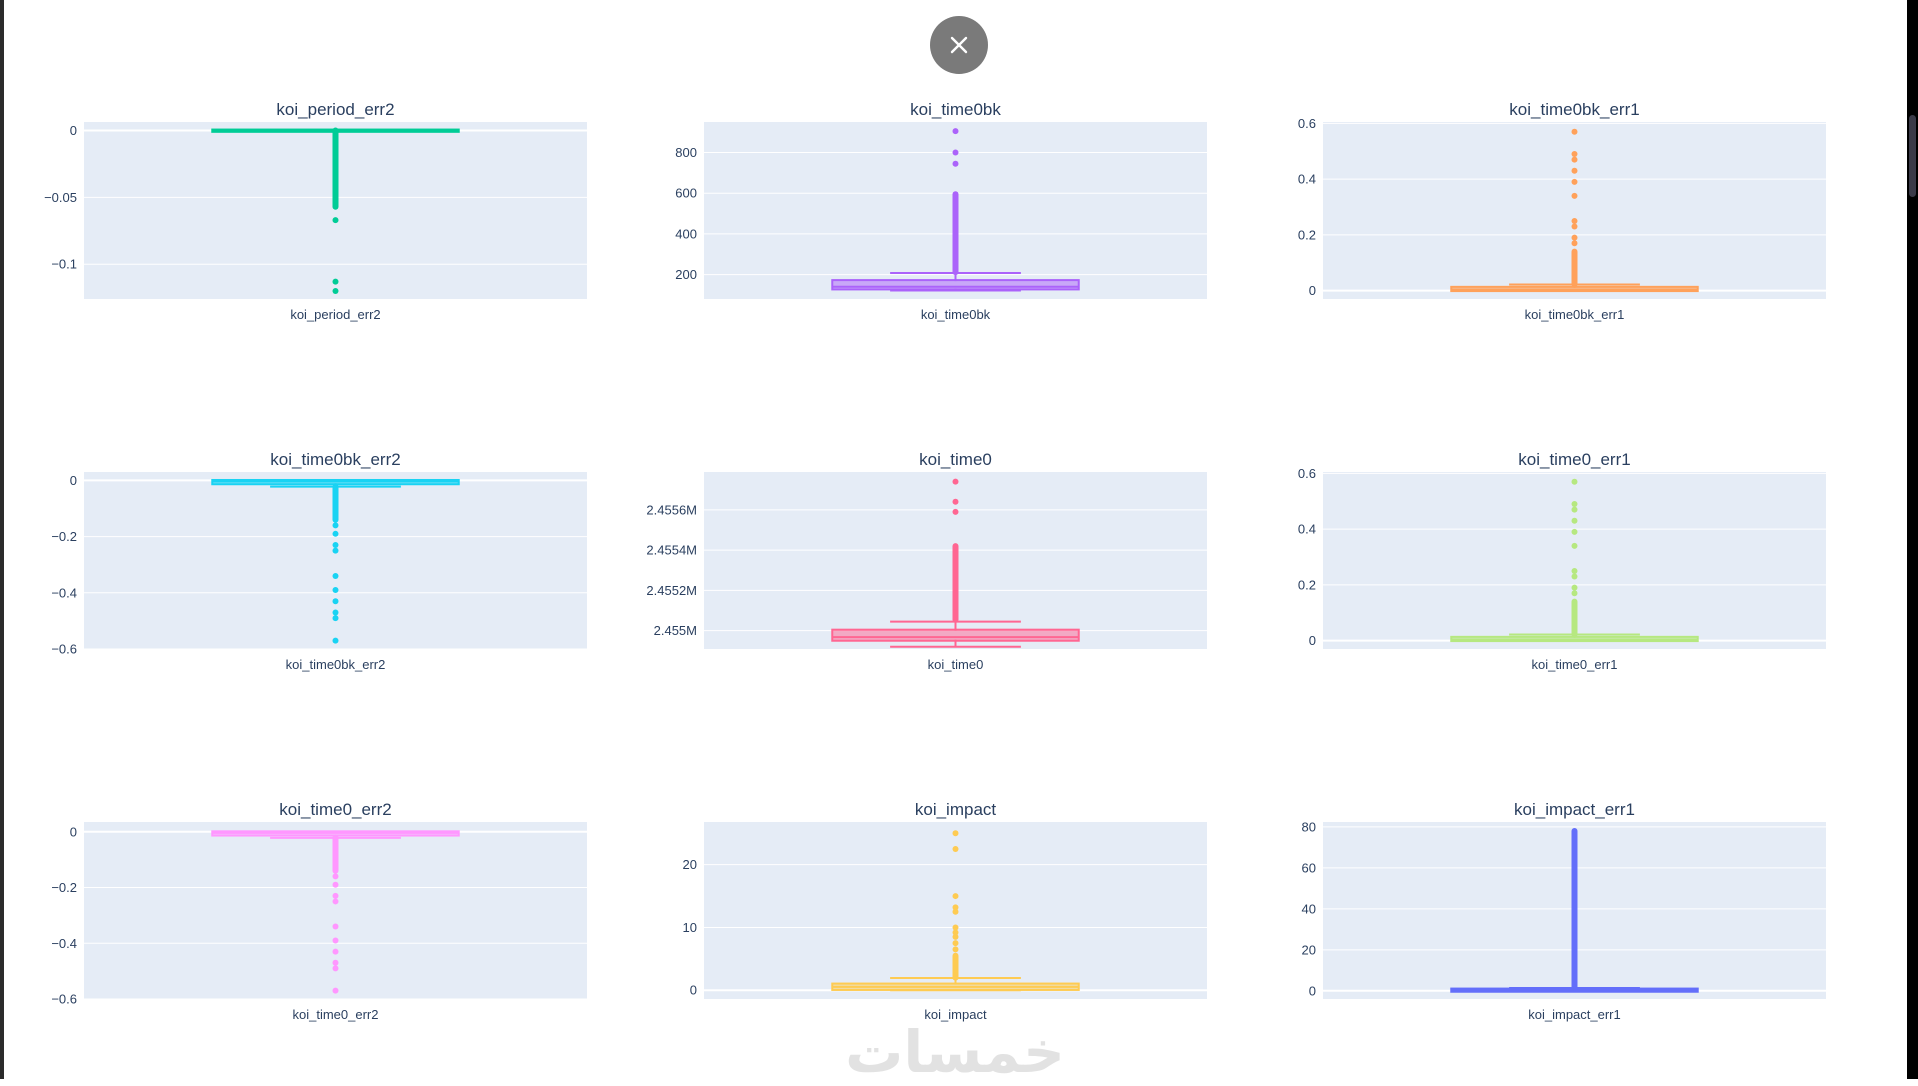 This screenshot has width=1918, height=1086. I want to click on x-tick-label: koi_time0, so click(955, 664).